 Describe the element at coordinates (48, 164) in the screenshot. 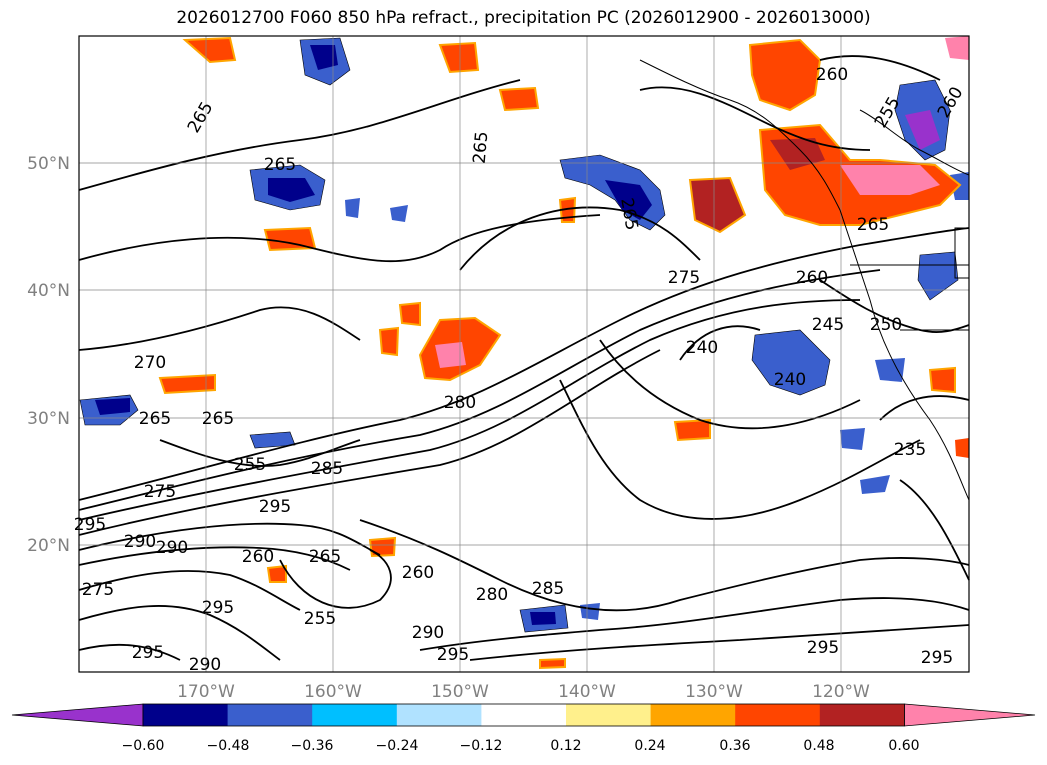

I see `lat-label: 50°N` at that location.